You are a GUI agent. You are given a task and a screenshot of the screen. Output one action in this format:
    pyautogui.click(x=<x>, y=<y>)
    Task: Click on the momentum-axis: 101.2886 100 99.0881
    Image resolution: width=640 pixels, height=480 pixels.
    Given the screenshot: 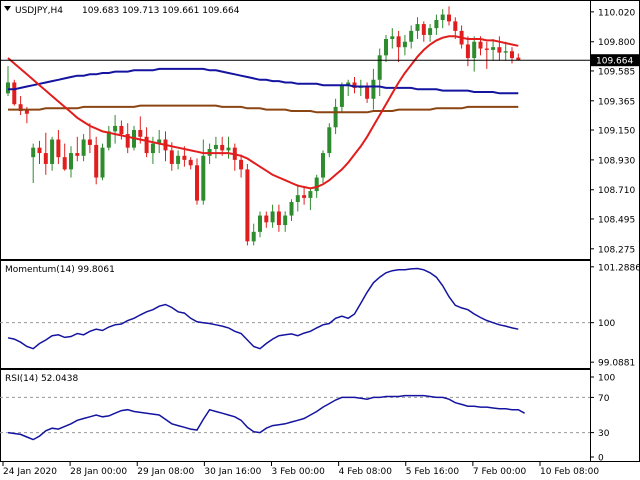 What is the action you would take?
    pyautogui.click(x=615, y=316)
    